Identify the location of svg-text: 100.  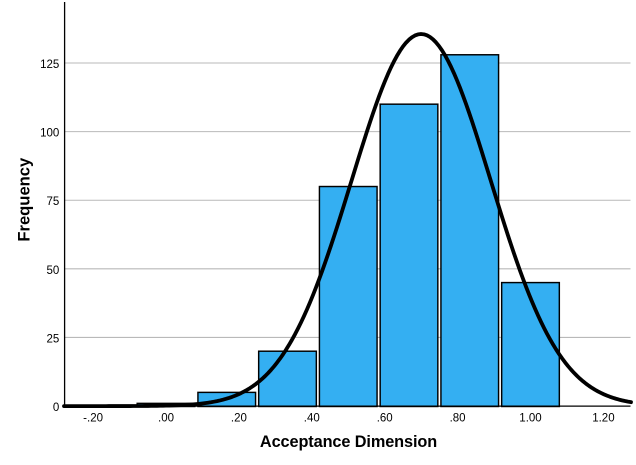
(49, 134).